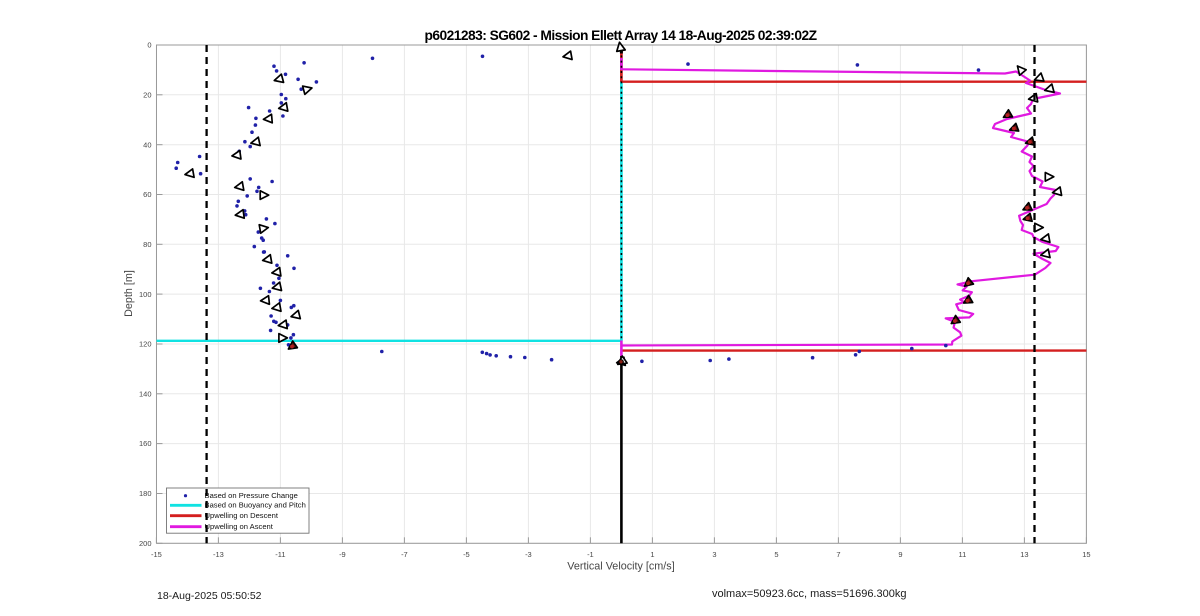 This screenshot has height=616, width=1200. Describe the element at coordinates (145, 493) in the screenshot. I see `svg-text: 180` at that location.